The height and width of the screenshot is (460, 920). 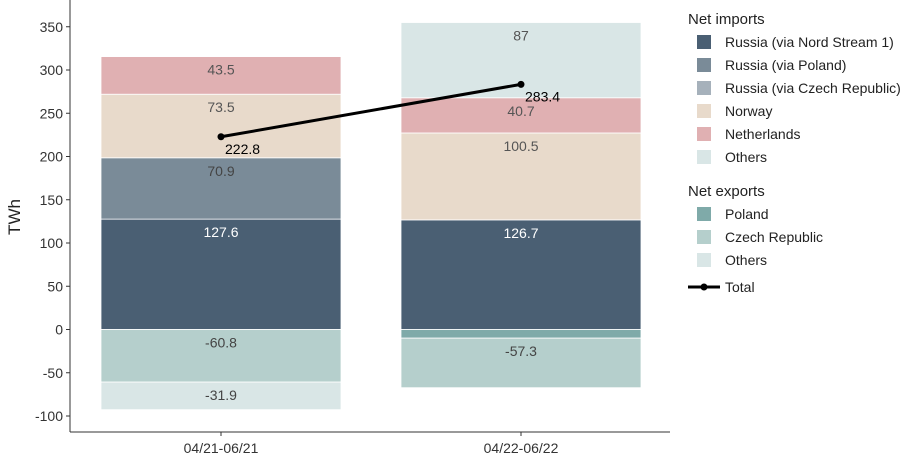 What do you see at coordinates (220, 171) in the screenshot?
I see `bar-label-russia_pl-0: 70.9` at bounding box center [220, 171].